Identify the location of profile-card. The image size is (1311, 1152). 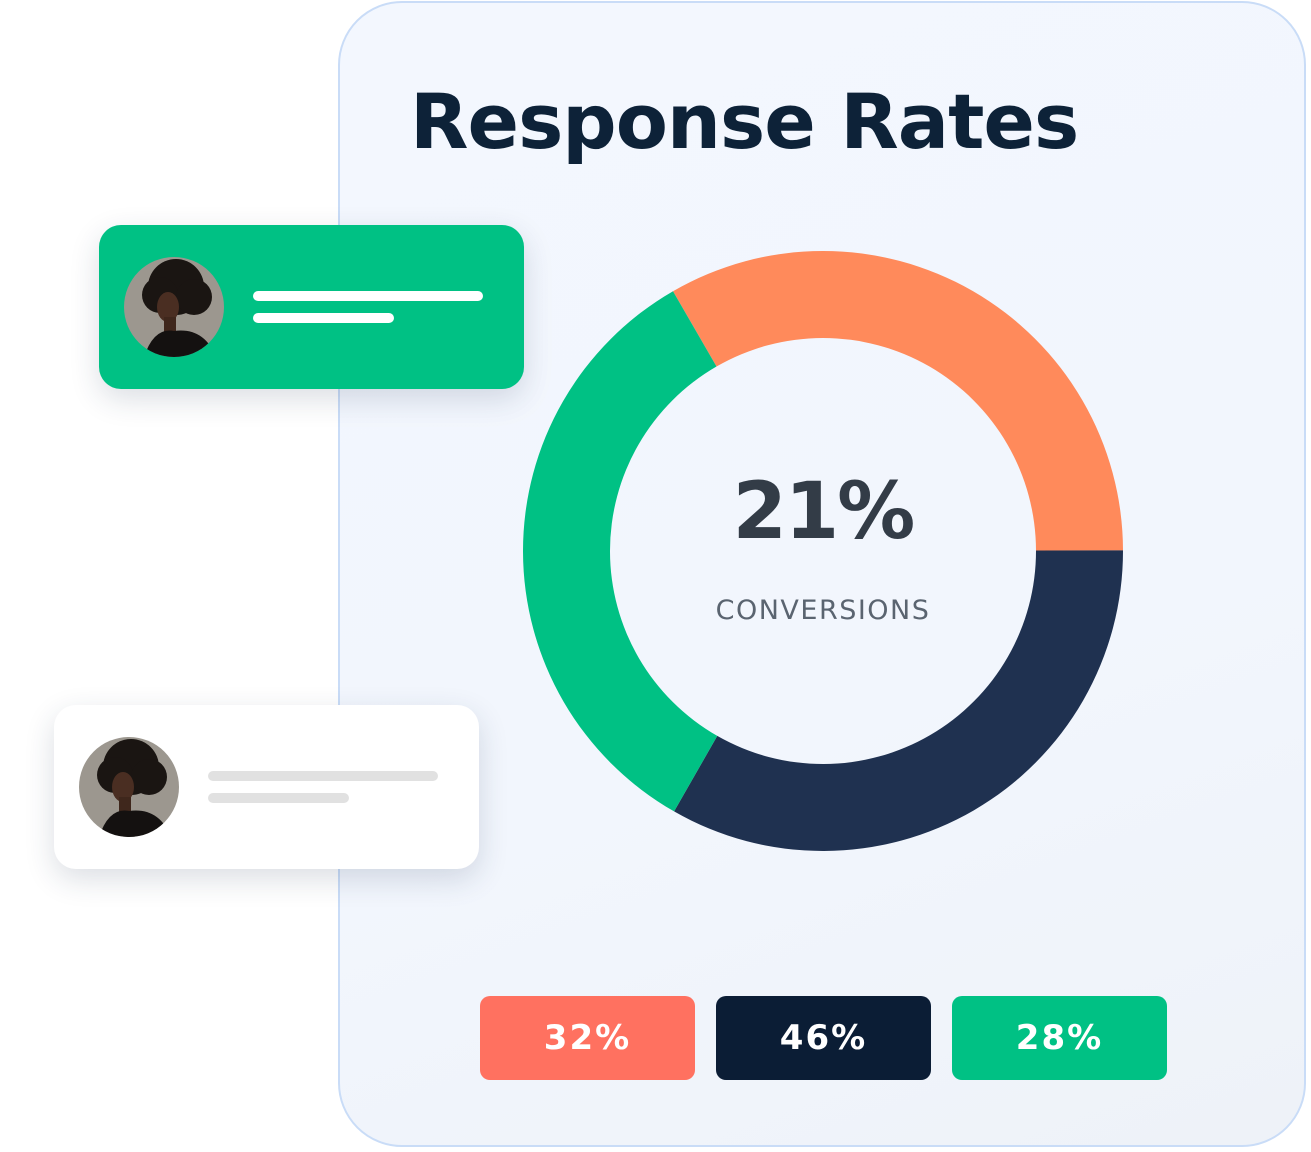
(266, 787).